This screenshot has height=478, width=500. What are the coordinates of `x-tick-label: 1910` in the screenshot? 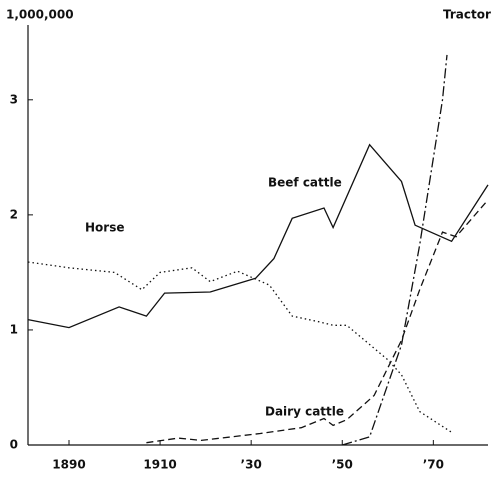 It's located at (159, 465).